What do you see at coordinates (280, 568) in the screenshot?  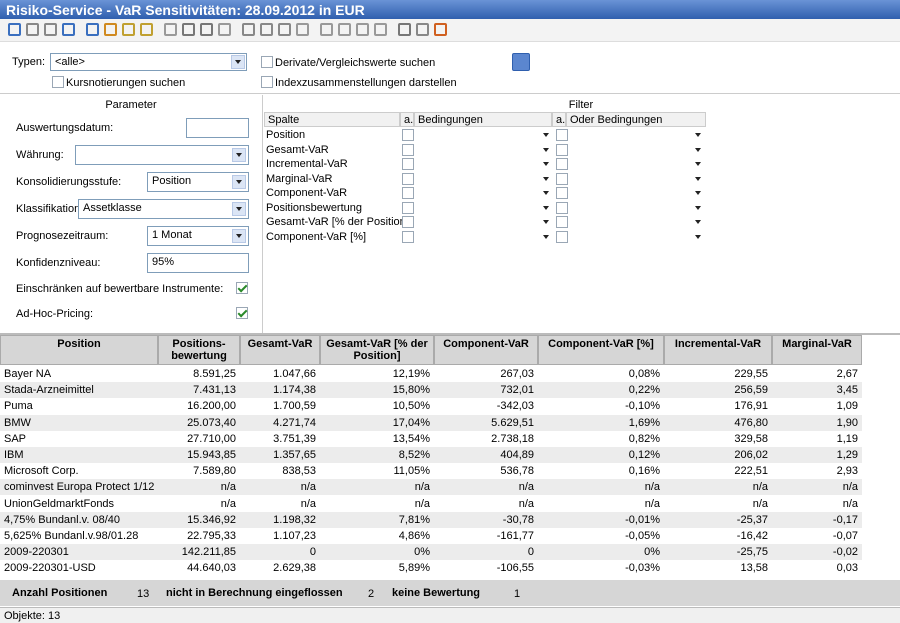 I see `cell: 2.629,38` at bounding box center [280, 568].